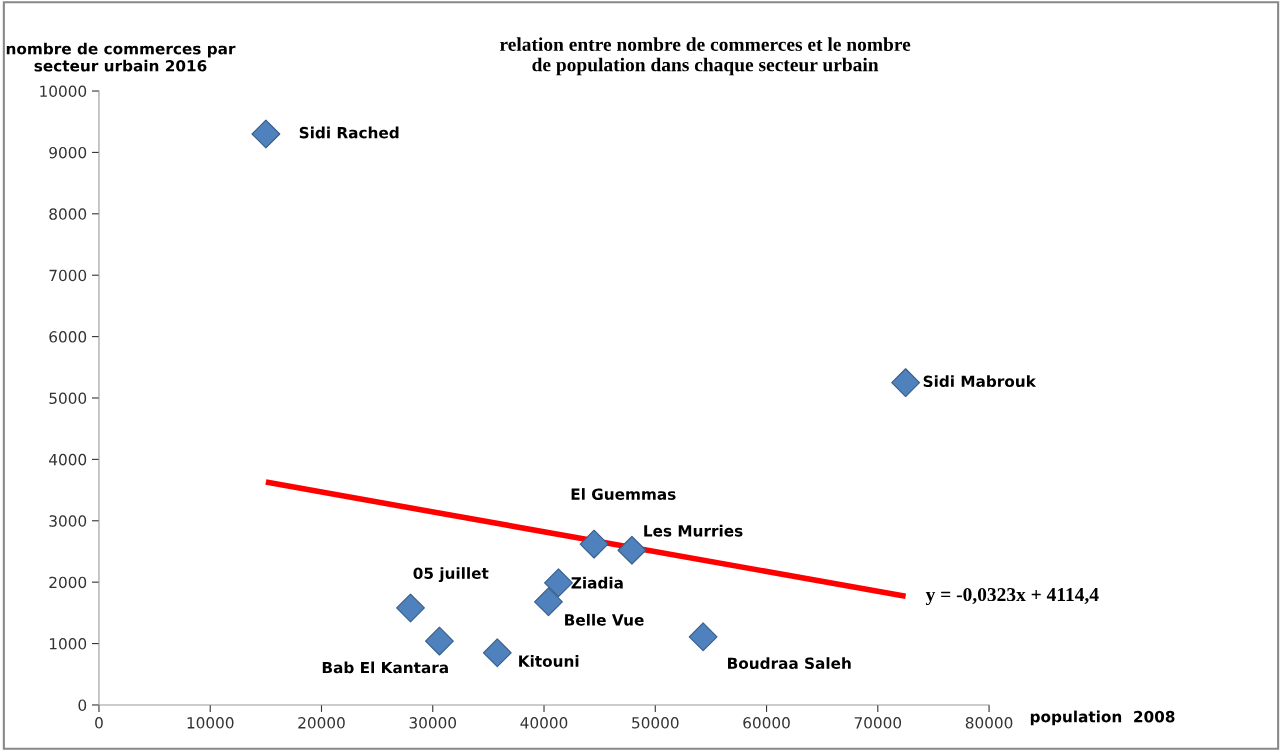 This screenshot has height=751, width=1282. Describe the element at coordinates (321, 723) in the screenshot. I see `x-tick-label: 20000` at that location.